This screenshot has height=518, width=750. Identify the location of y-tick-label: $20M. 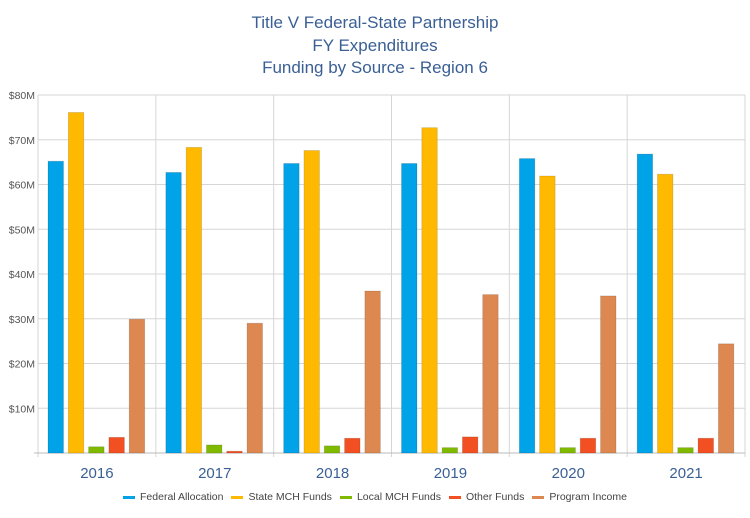
(22, 365).